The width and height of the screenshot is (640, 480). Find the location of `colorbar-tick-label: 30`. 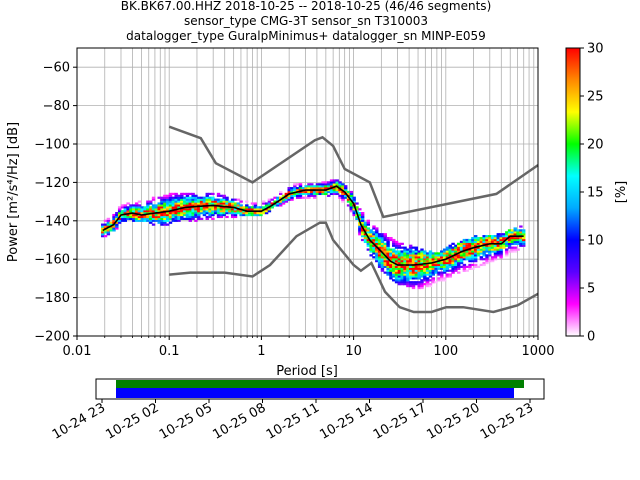

colorbar-tick-label: 30 is located at coordinates (595, 49).